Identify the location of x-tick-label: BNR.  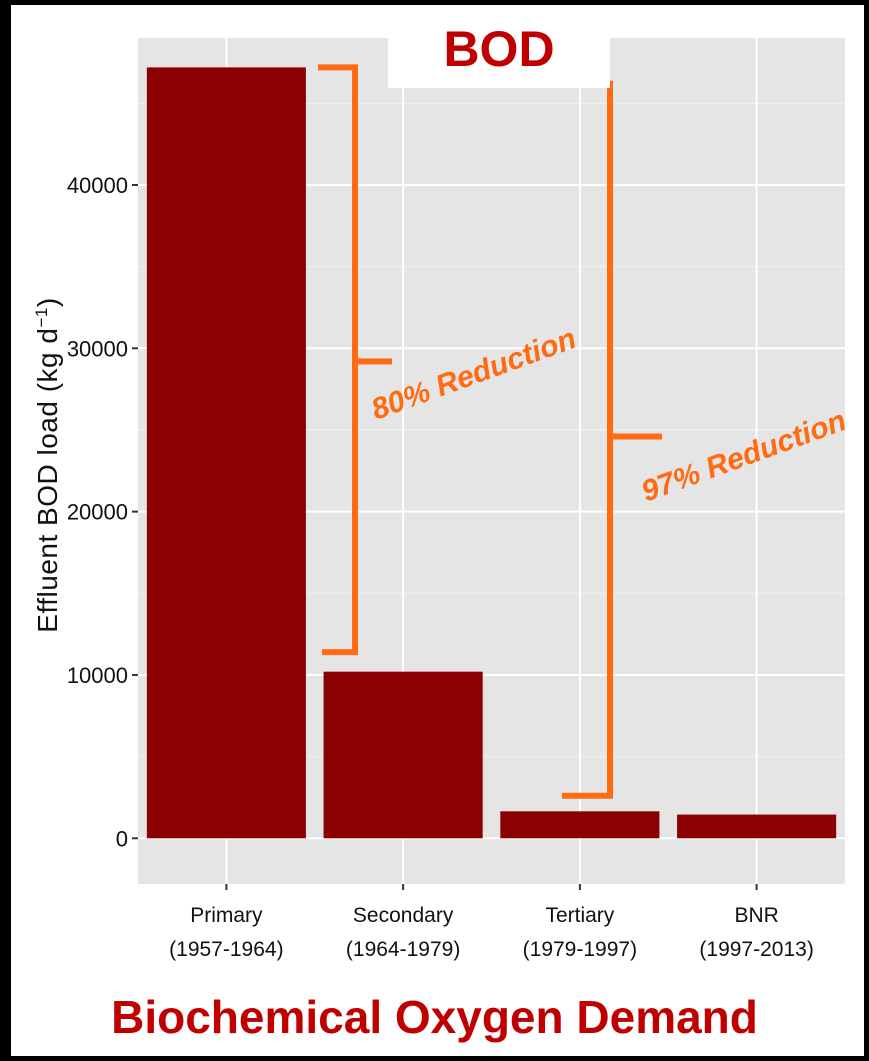
(756, 915).